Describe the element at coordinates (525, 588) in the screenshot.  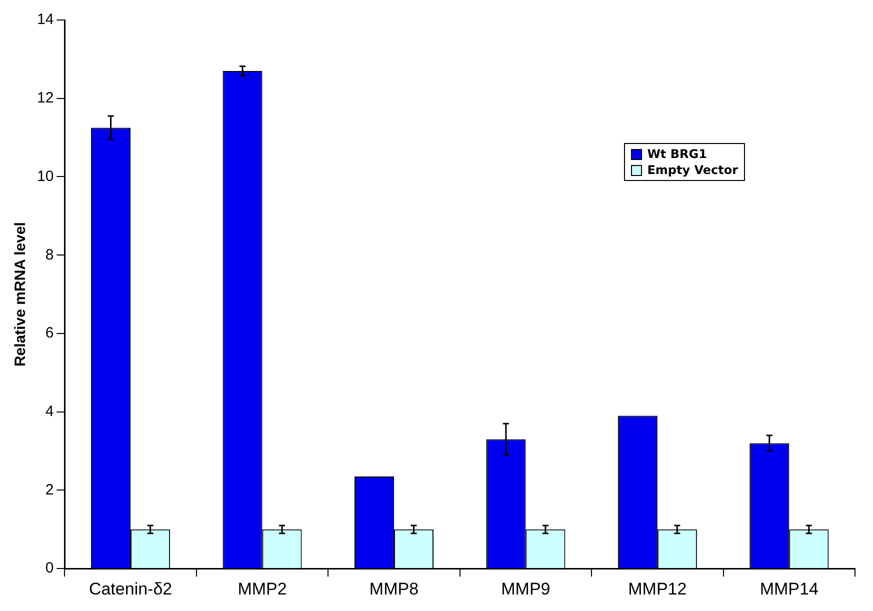
I see `x-tick-label: MMP9` at that location.